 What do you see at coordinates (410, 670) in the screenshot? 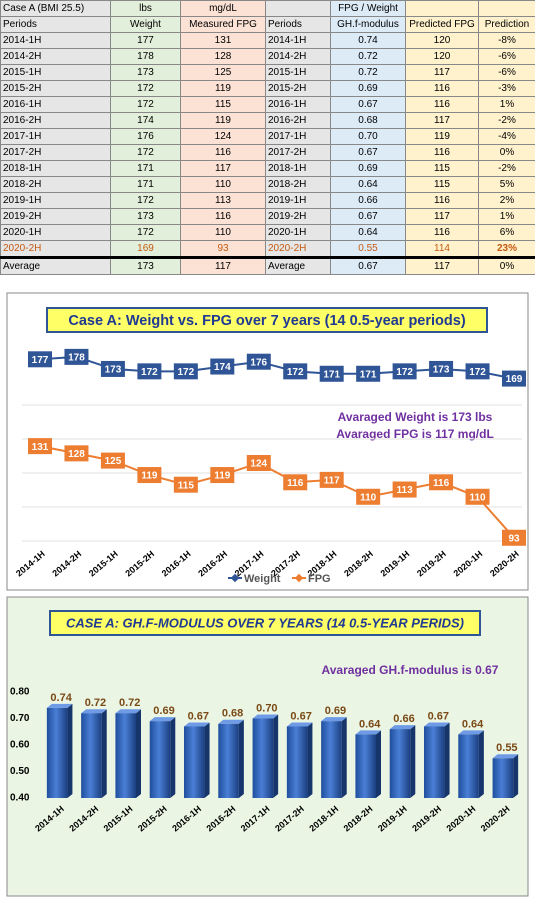
I see `annotation: Avaraged GH.f-modulus is 0.67` at bounding box center [410, 670].